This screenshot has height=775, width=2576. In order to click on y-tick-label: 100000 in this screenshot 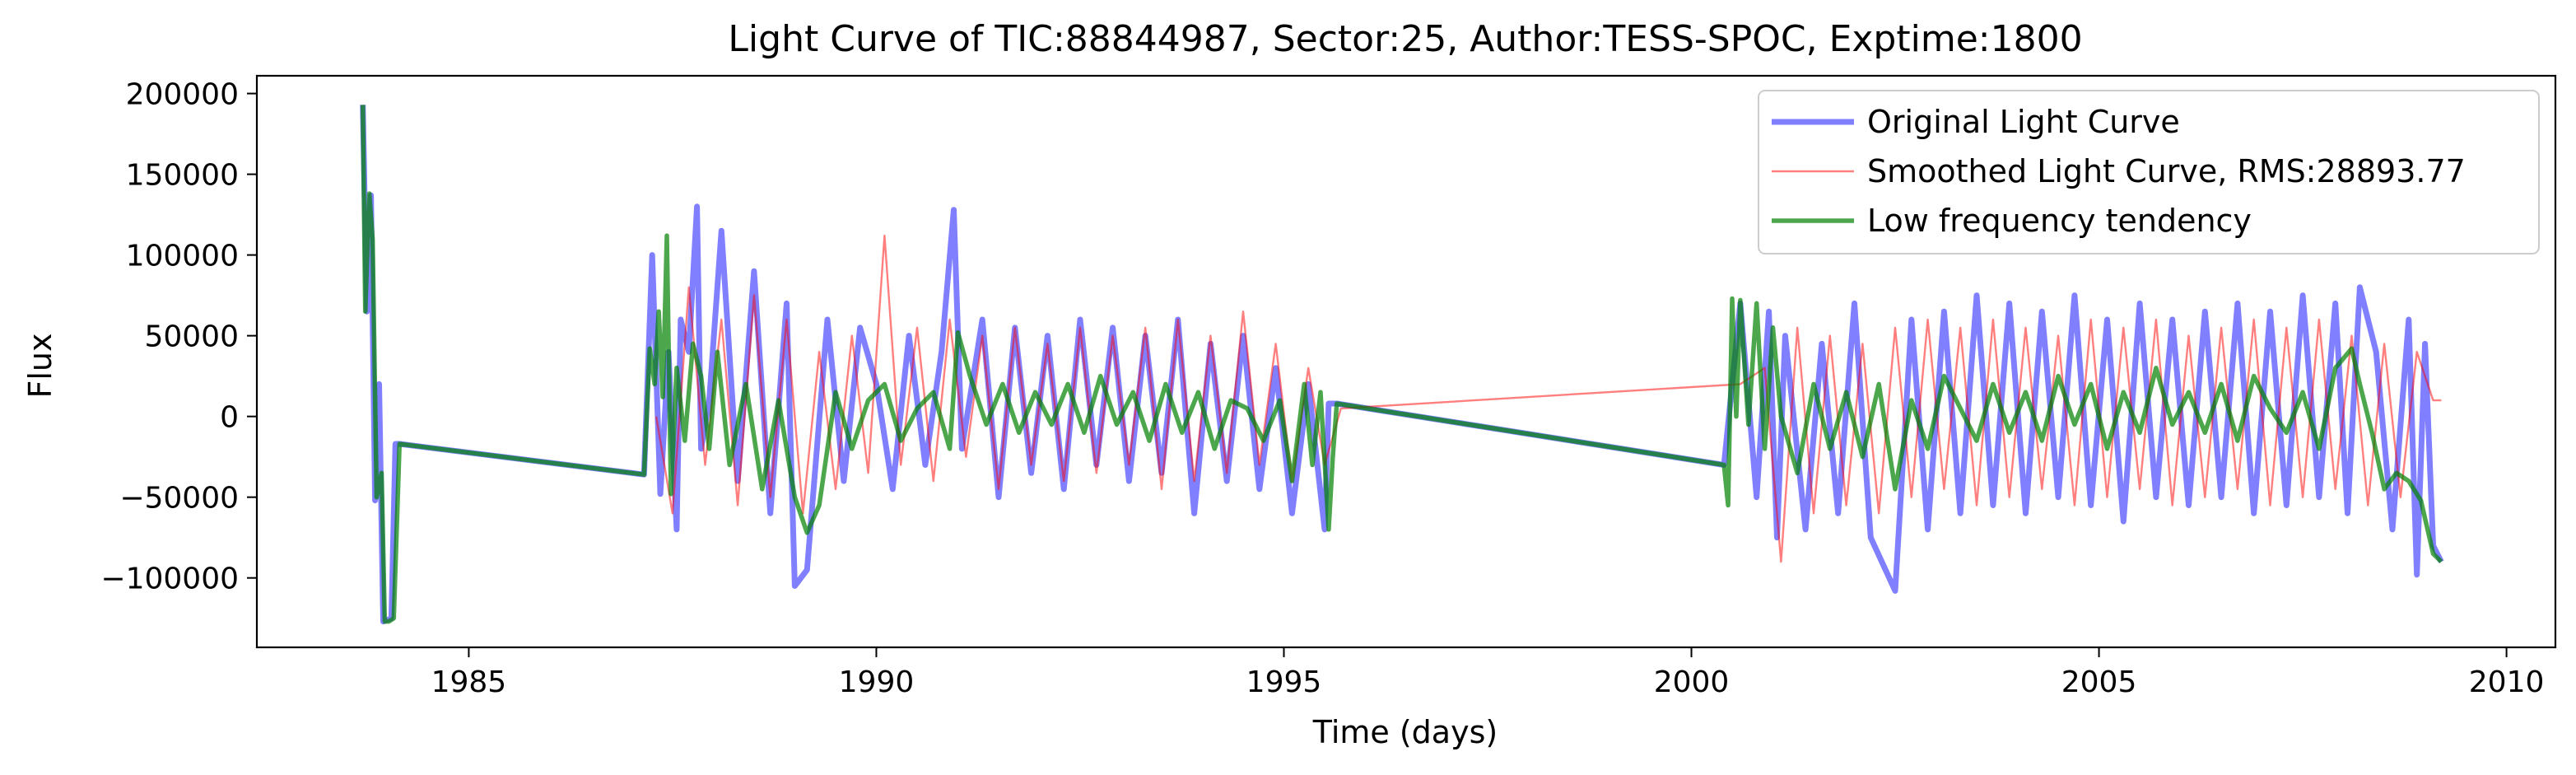, I will do `click(182, 256)`.